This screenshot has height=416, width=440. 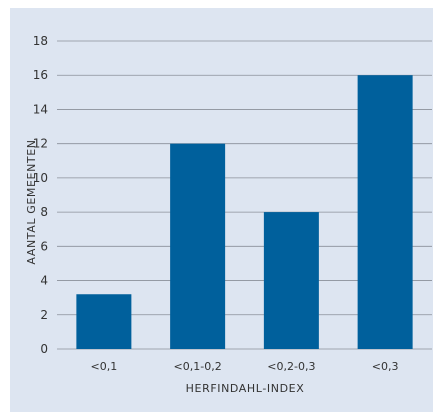 What do you see at coordinates (245, 388) in the screenshot?
I see `x-axis-title: HERFINDAHL-INDEX` at bounding box center [245, 388].